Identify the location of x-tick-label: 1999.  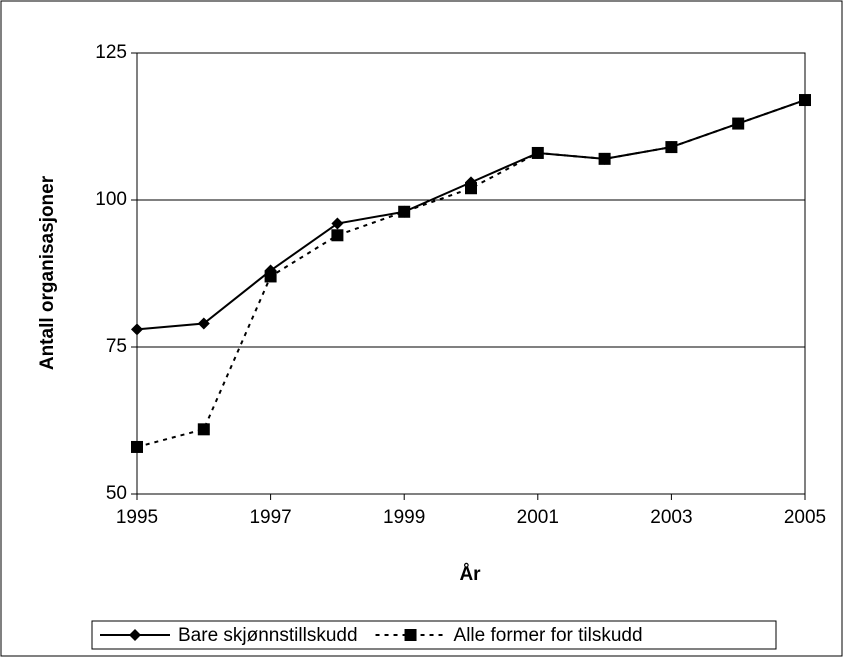
(404, 517).